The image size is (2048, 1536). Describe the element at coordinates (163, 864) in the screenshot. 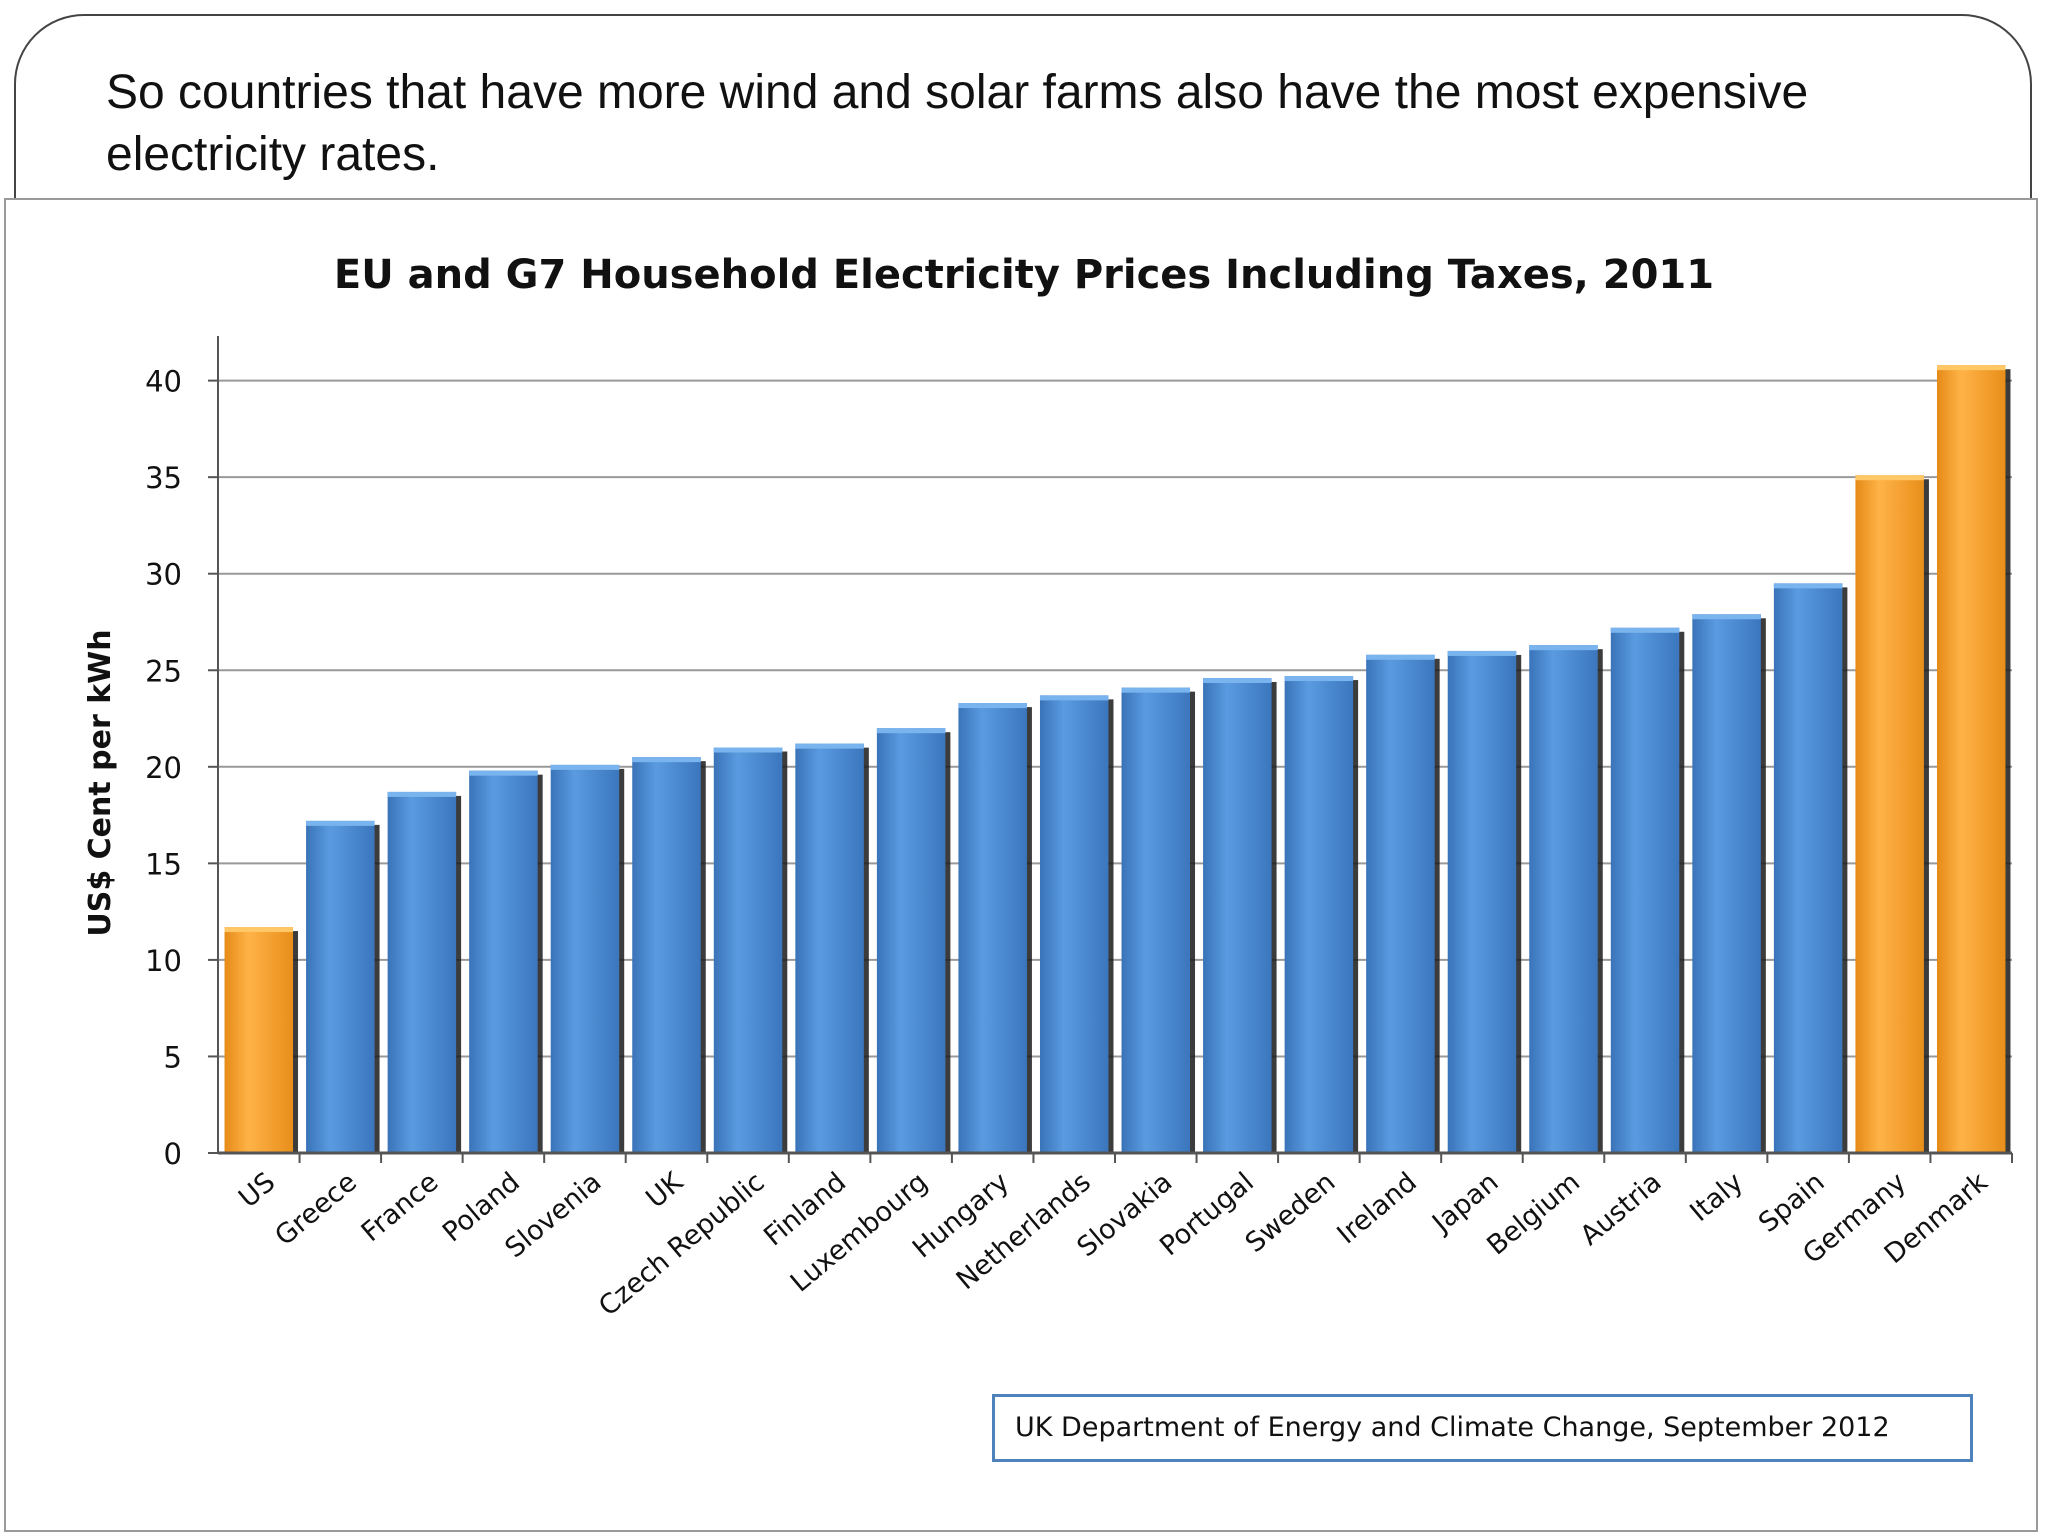

I see `y-tick-label: 15` at that location.